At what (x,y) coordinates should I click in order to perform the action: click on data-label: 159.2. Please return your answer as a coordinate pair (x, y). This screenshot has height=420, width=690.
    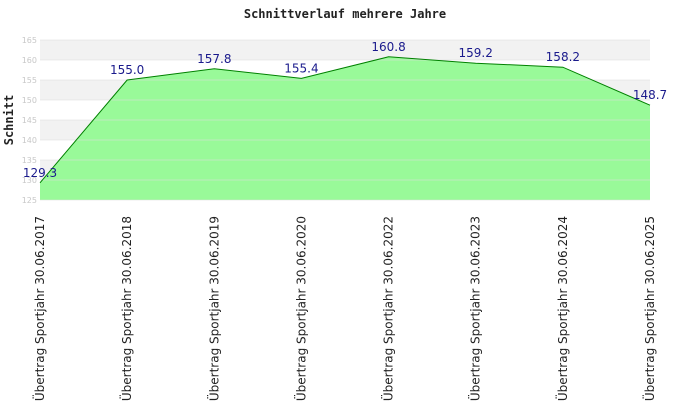
    Looking at the image, I should click on (476, 53).